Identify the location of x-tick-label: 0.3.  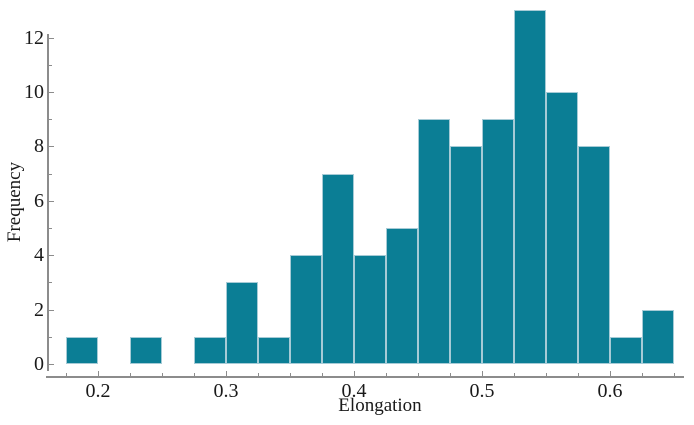
(226, 391).